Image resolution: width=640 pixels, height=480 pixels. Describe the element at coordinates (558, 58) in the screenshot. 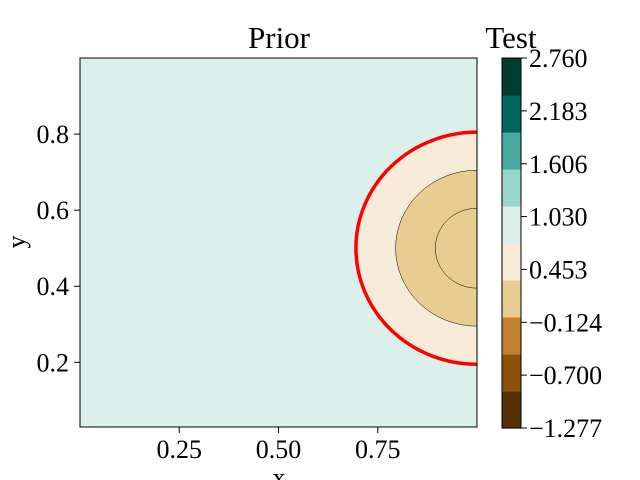

I see `colorbar-tick-label: 2.760` at that location.